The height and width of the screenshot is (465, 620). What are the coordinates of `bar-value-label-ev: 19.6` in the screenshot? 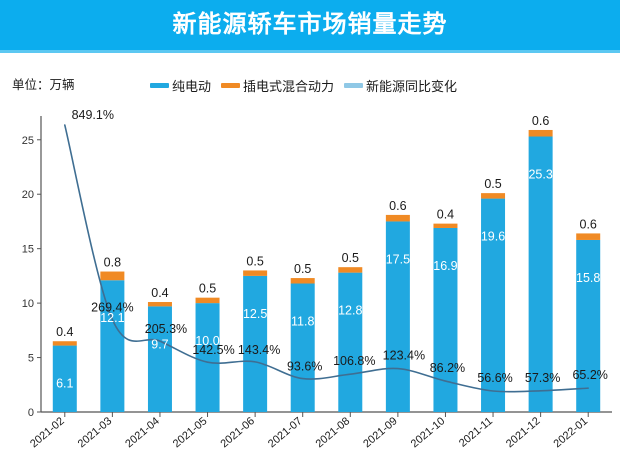 It's located at (493, 237).